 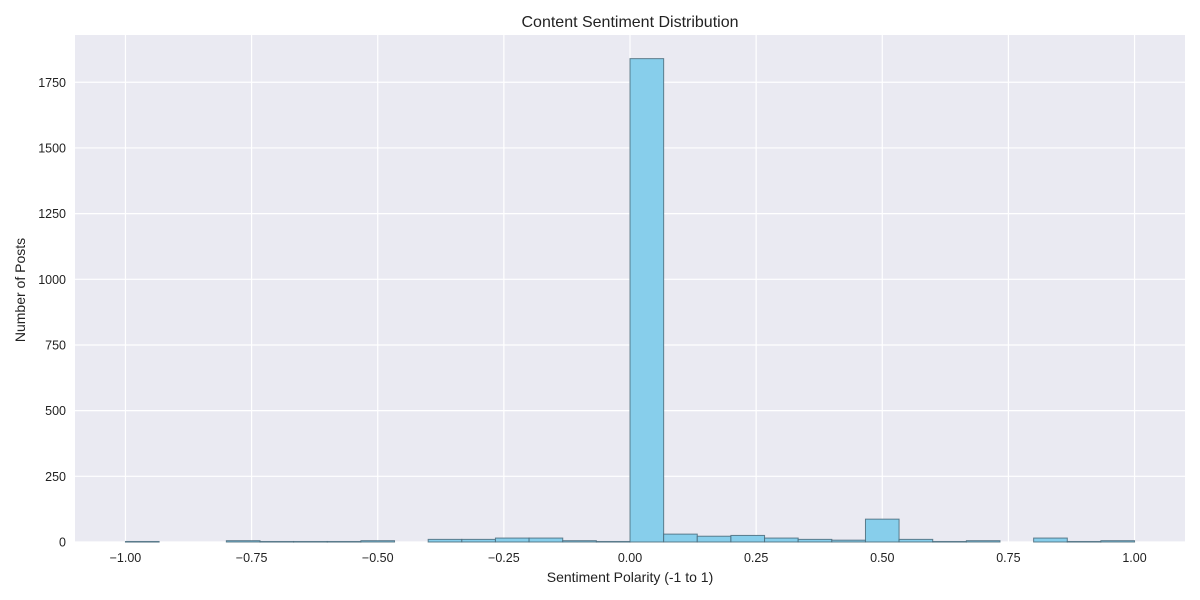 I want to click on y-tick-label: 1500, so click(x=52, y=148).